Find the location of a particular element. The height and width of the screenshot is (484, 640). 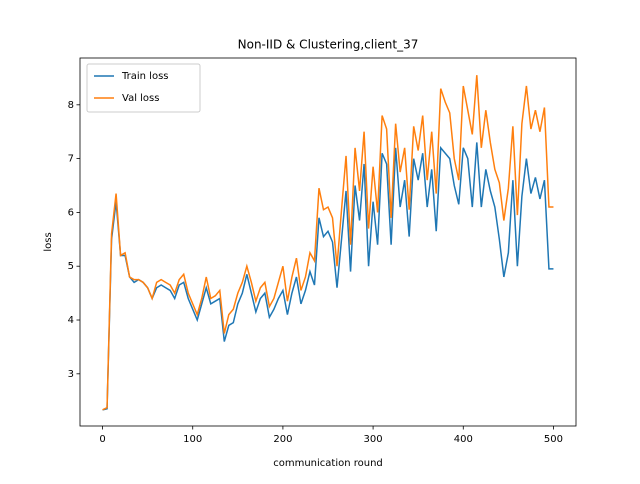

x-tick-label: 500 is located at coordinates (553, 439).